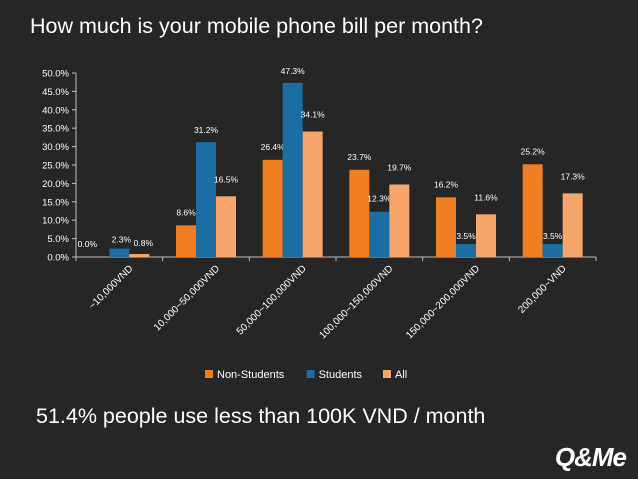 The width and height of the screenshot is (638, 479). What do you see at coordinates (341, 375) in the screenshot?
I see `legend-label: Students` at bounding box center [341, 375].